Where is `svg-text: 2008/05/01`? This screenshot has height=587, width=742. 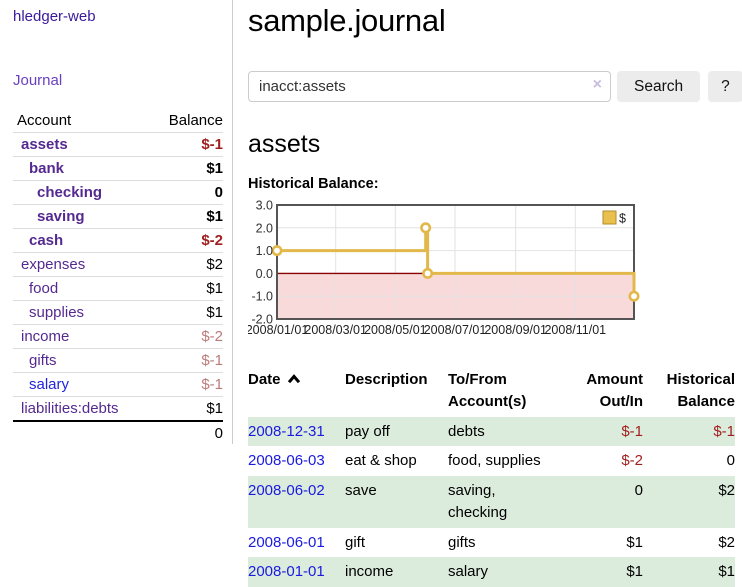
svg-text: 2008/05/01 is located at coordinates (395, 330).